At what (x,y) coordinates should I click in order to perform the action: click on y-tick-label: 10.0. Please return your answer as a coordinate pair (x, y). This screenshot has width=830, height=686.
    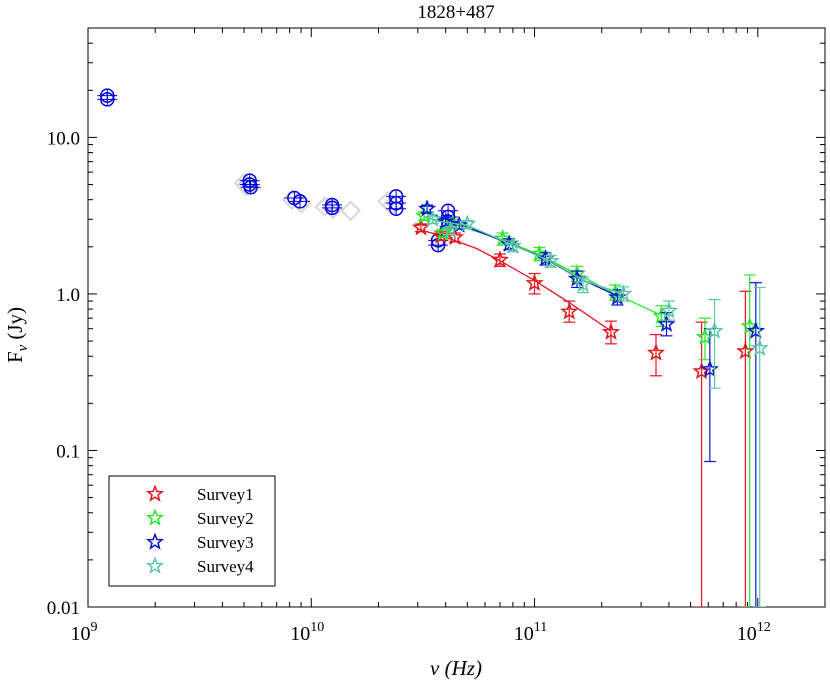
    Looking at the image, I should click on (63, 138).